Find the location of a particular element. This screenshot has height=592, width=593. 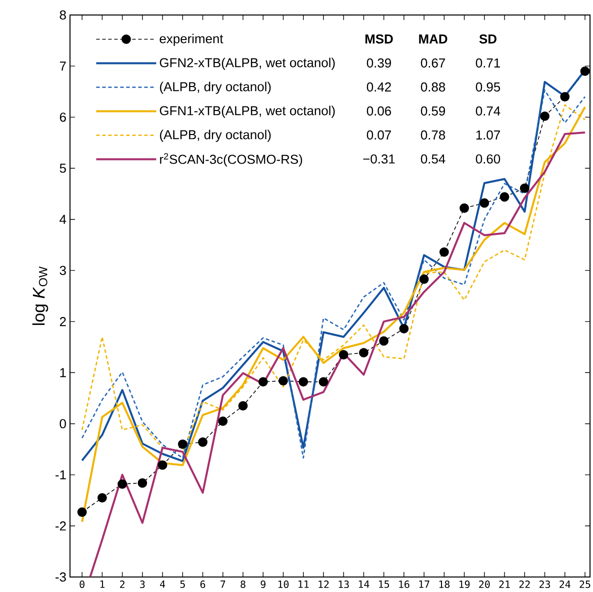

annotation: MAD is located at coordinates (433, 39).